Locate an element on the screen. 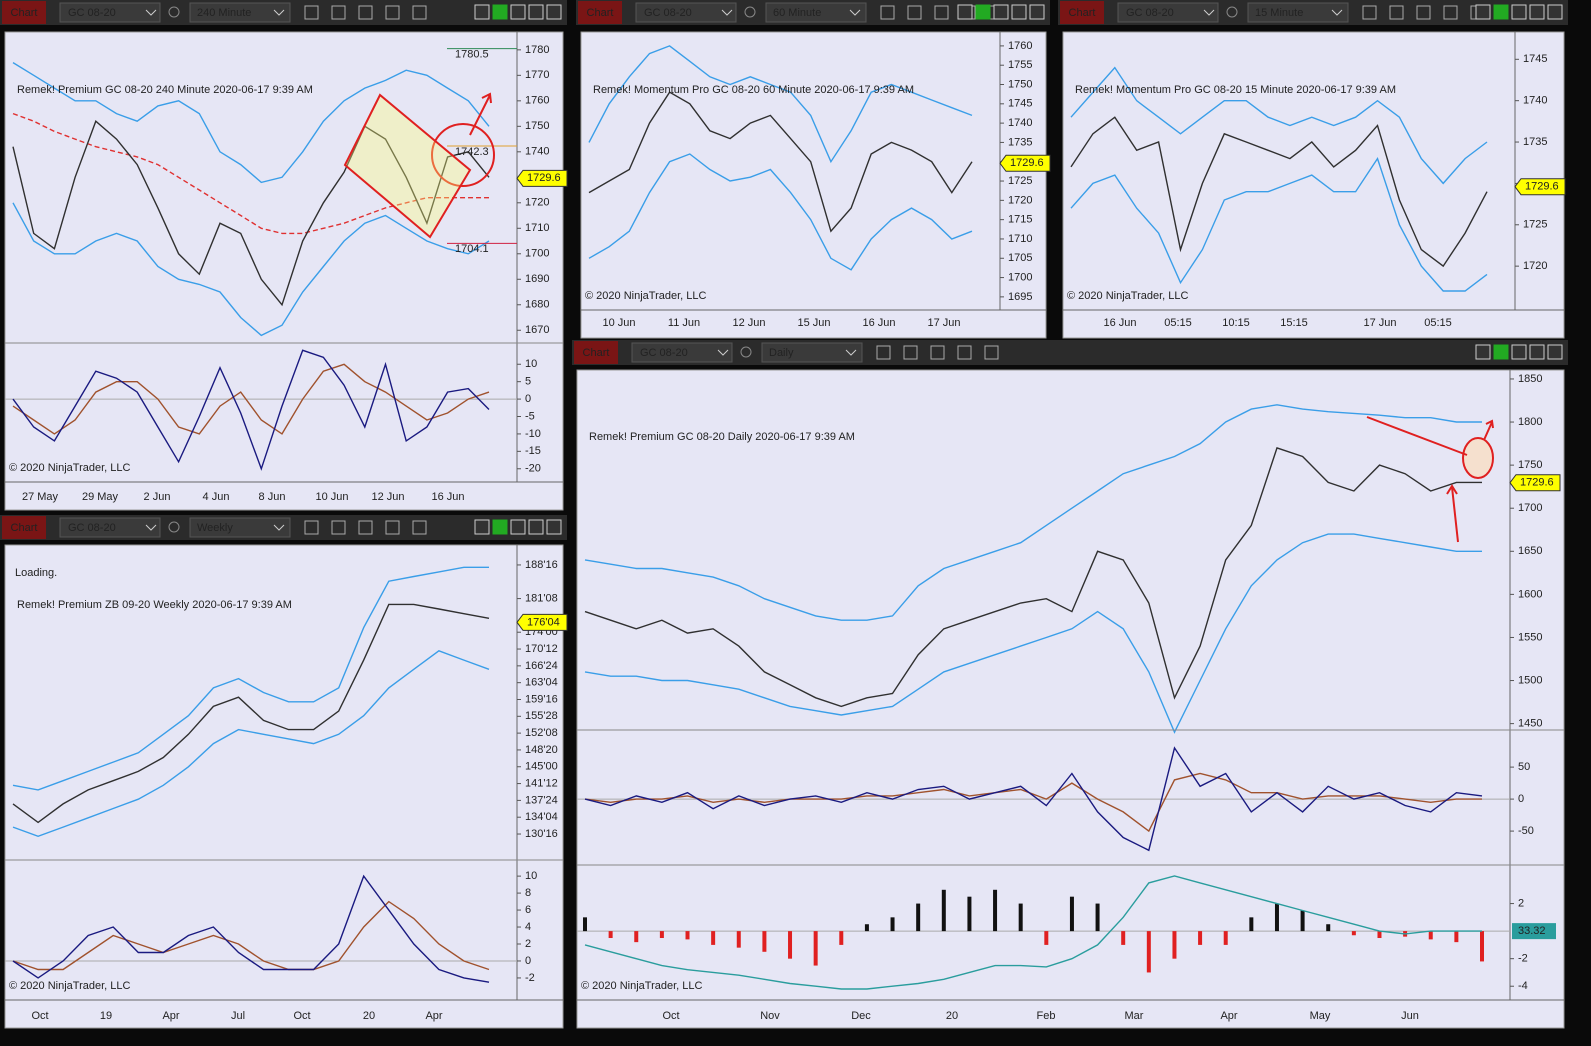  x-tick-label: 05:15 is located at coordinates (1438, 323).